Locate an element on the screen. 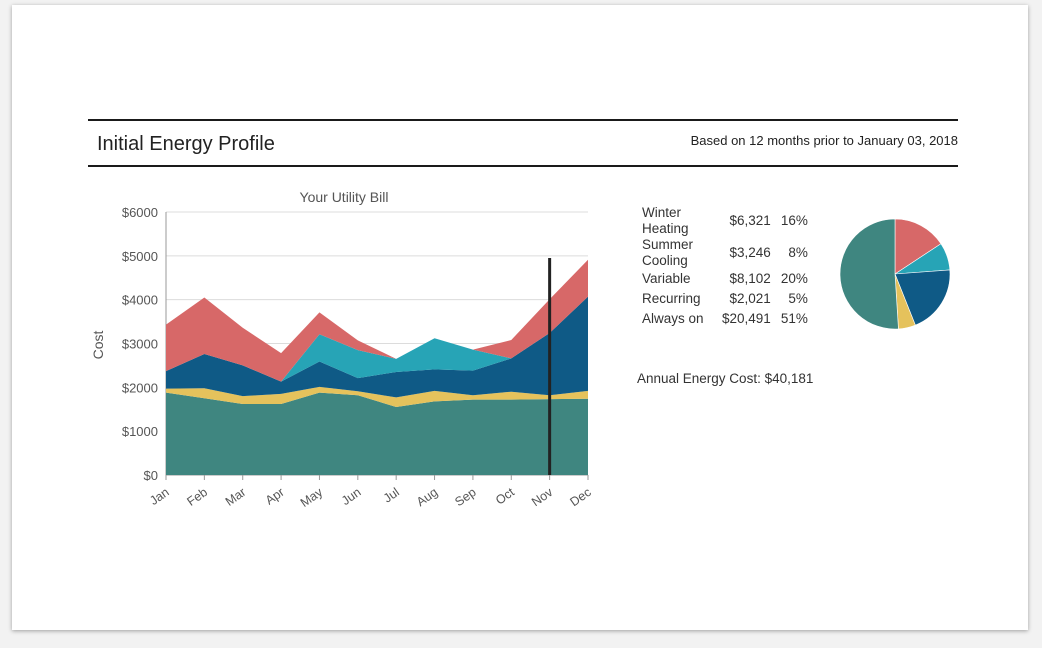  breakdown-percent: 16% is located at coordinates (794, 220).